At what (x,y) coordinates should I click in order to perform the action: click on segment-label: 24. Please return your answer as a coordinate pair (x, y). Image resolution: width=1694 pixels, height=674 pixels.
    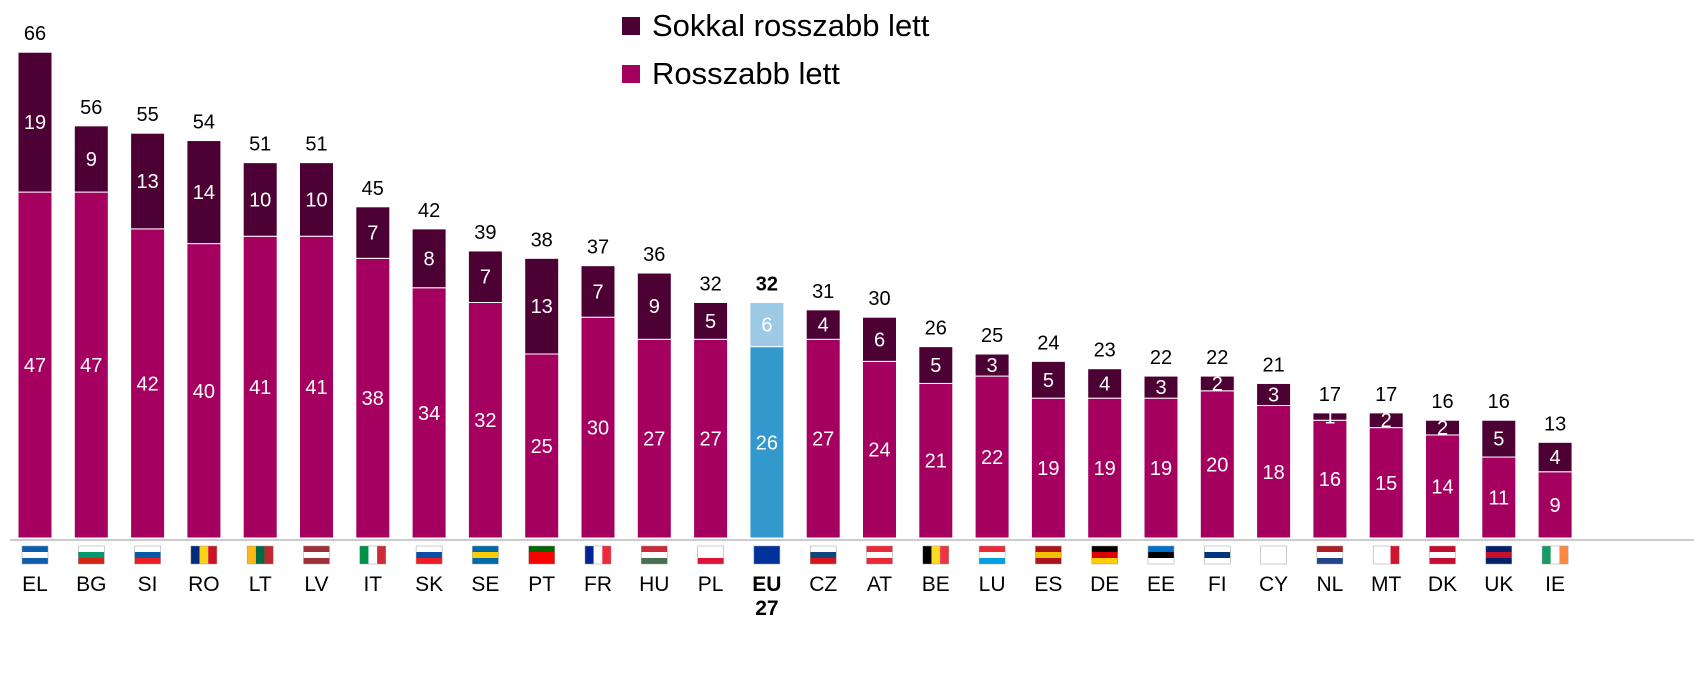
    Looking at the image, I should click on (879, 451).